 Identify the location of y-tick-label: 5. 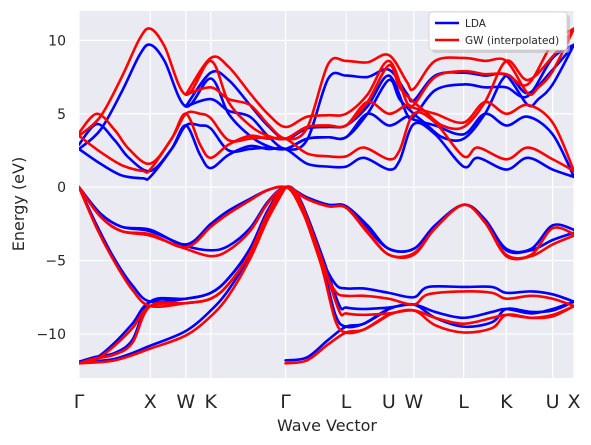
(61, 115).